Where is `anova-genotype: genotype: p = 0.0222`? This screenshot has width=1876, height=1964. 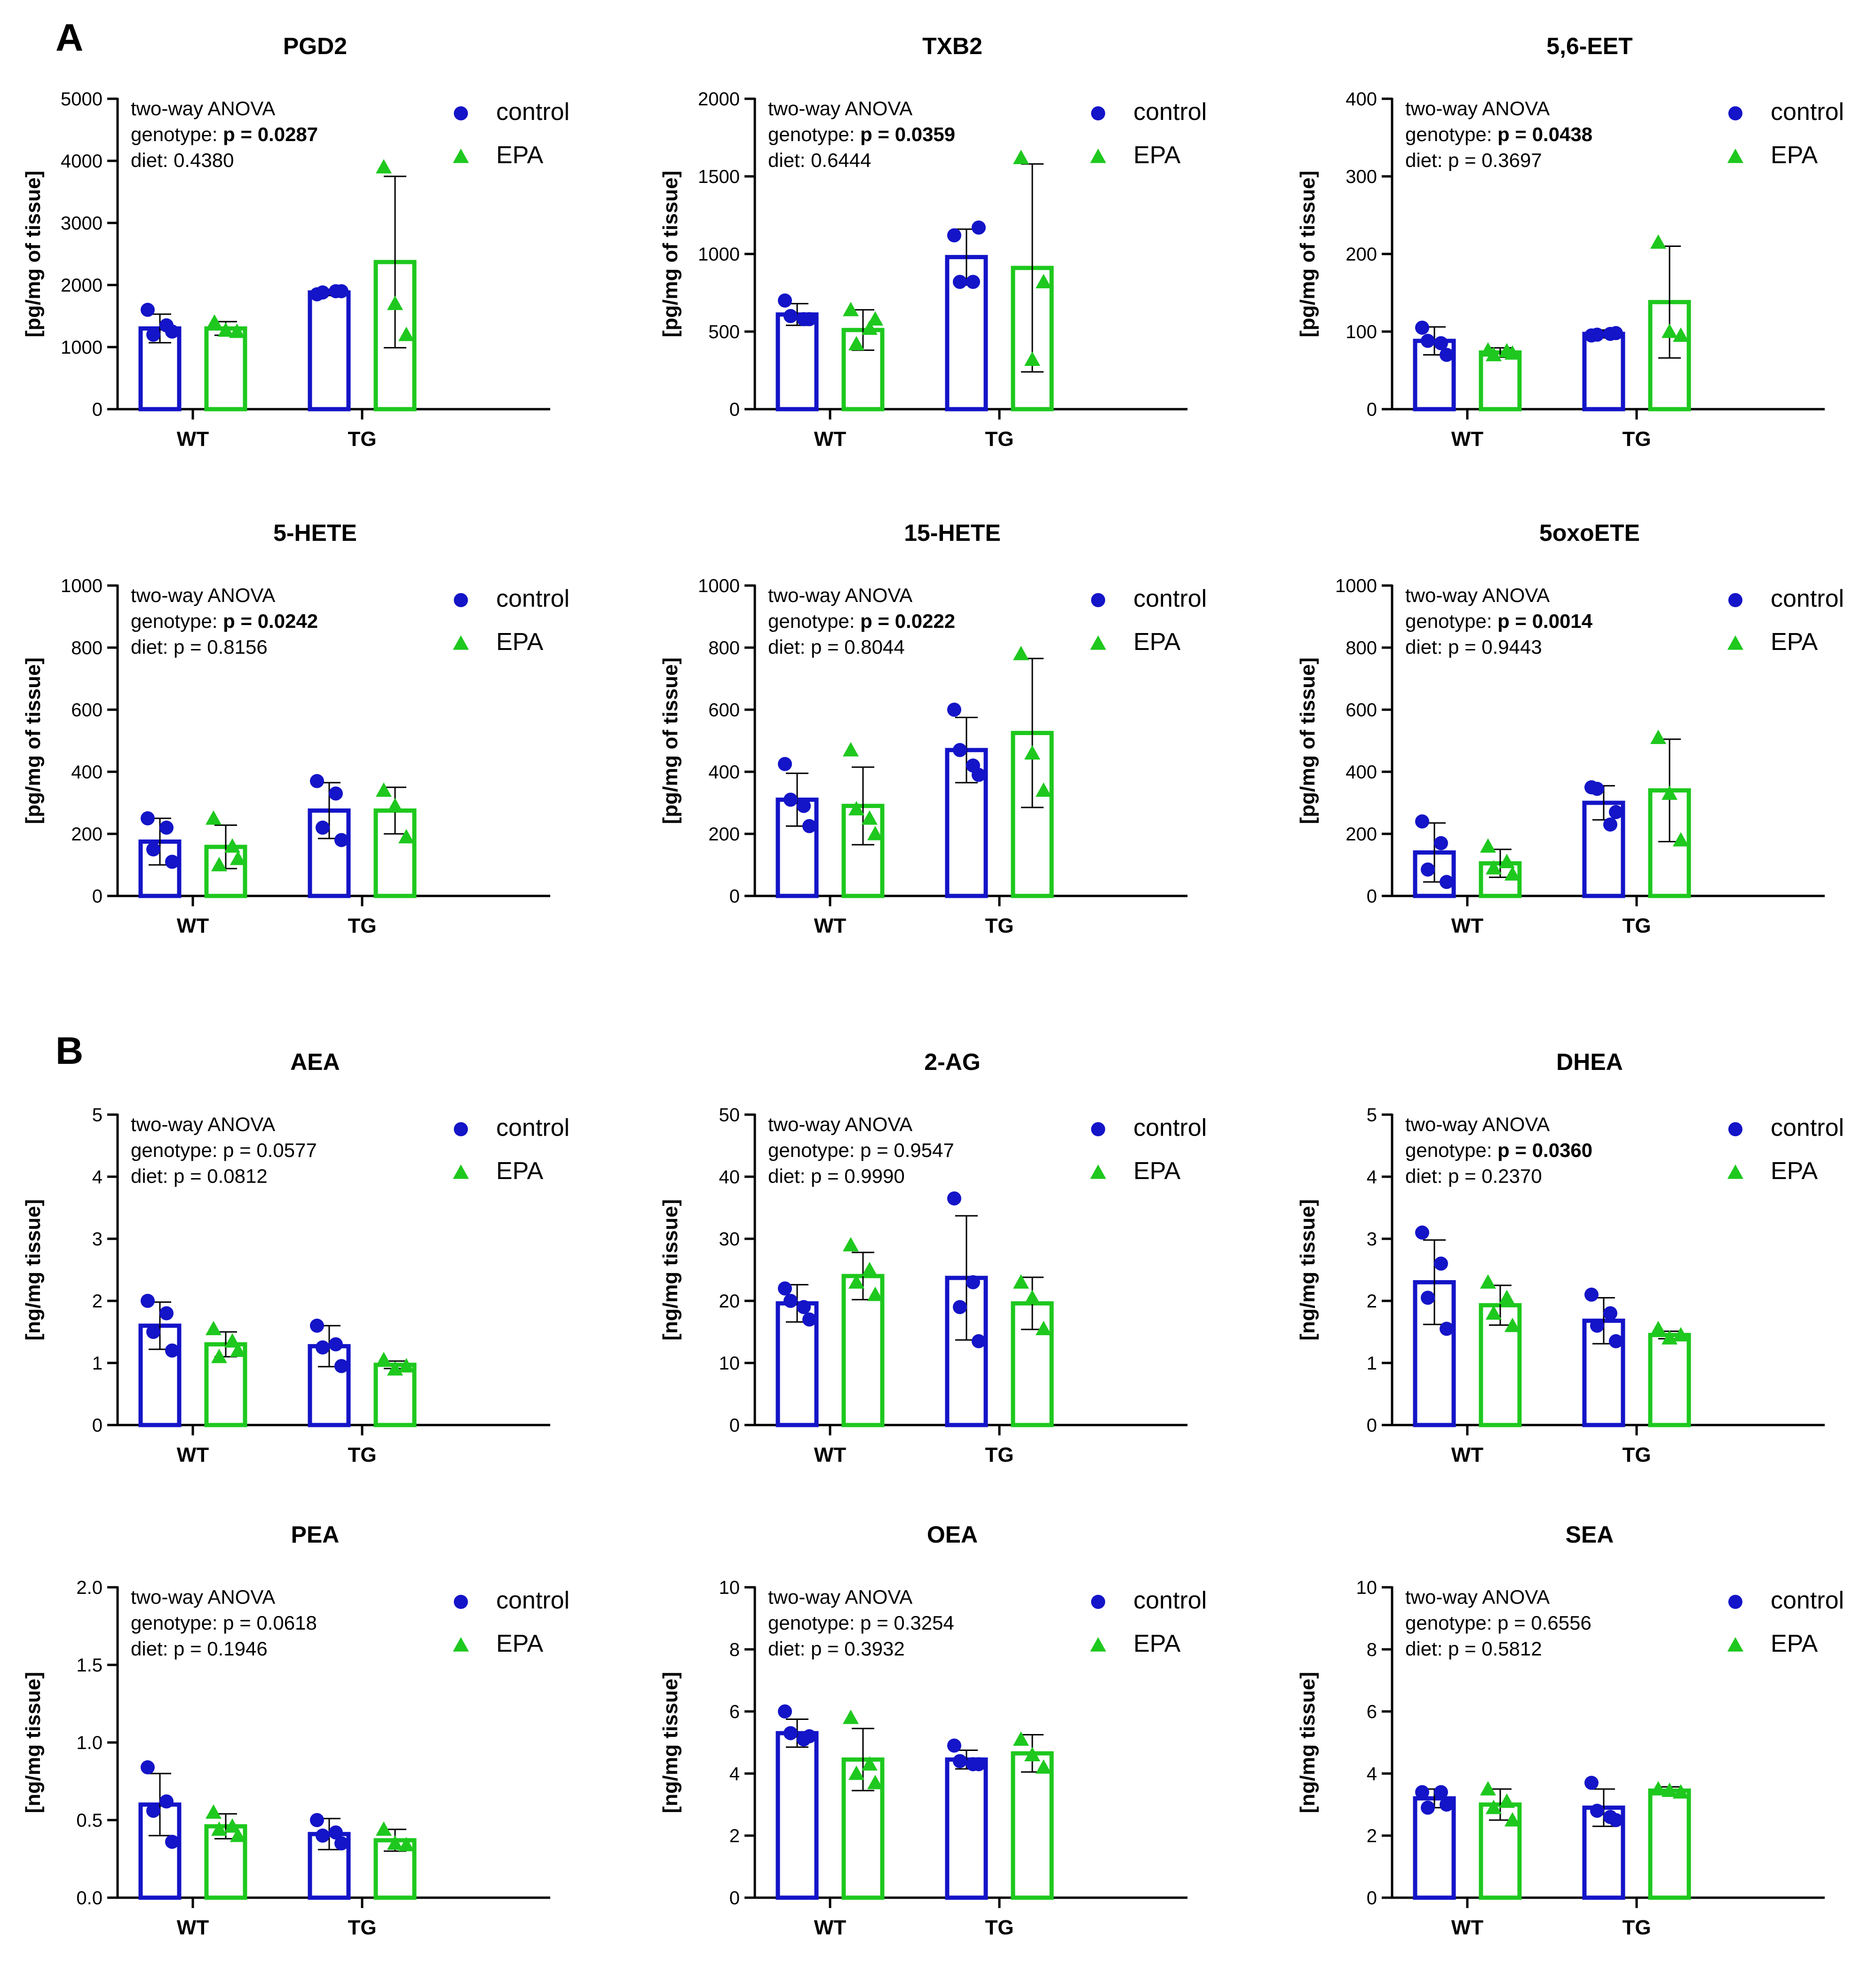
anova-genotype: genotype: p = 0.0222 is located at coordinates (862, 621).